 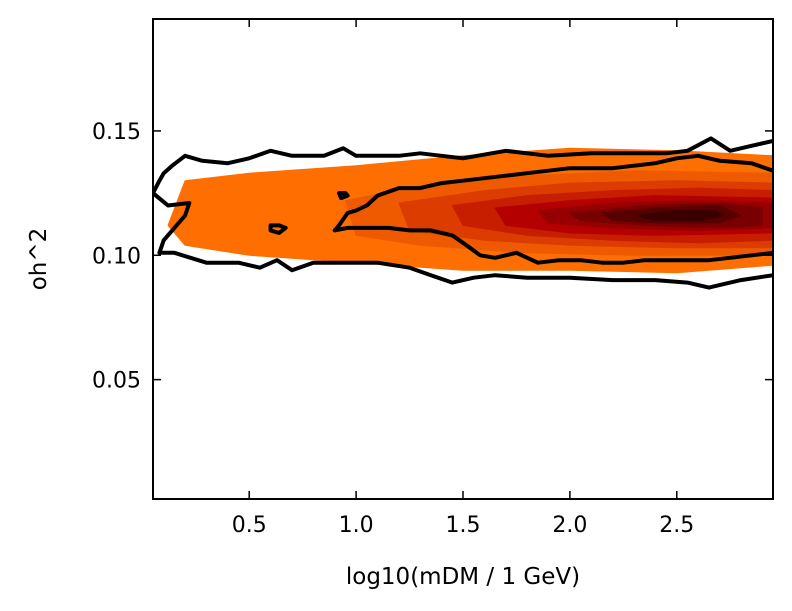 I want to click on x-tick-label: 1.5, so click(x=463, y=525).